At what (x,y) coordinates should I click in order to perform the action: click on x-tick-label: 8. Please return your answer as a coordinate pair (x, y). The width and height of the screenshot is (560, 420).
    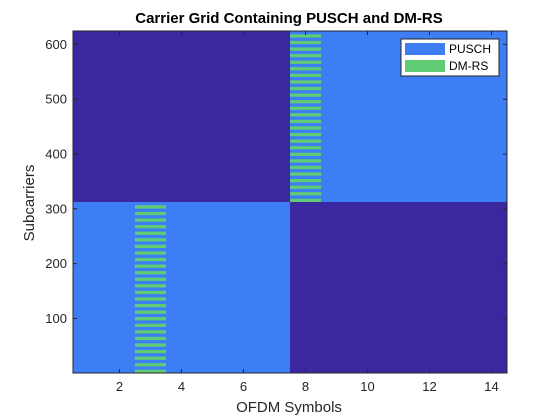
    Looking at the image, I should click on (305, 386).